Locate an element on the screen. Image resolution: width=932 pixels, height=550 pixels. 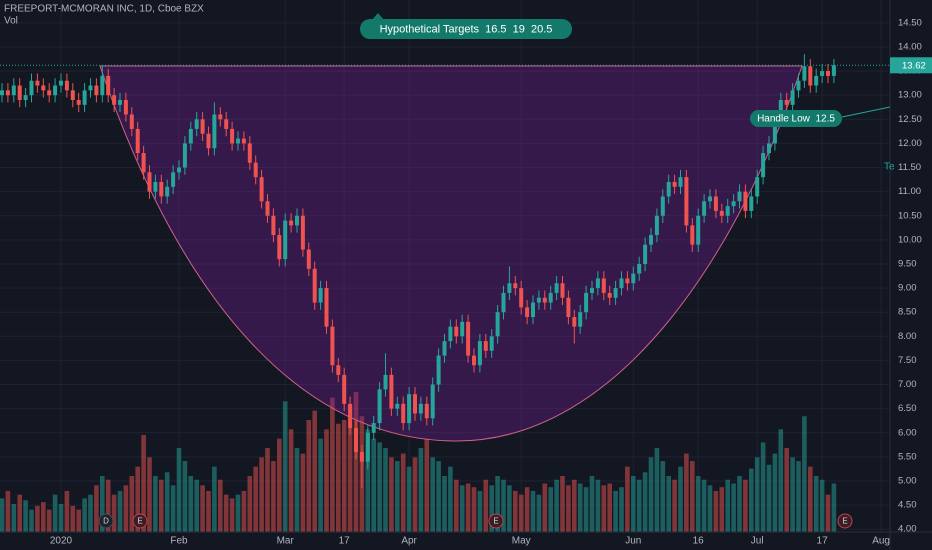
y-tick-label: 11.50 is located at coordinates (909, 167).